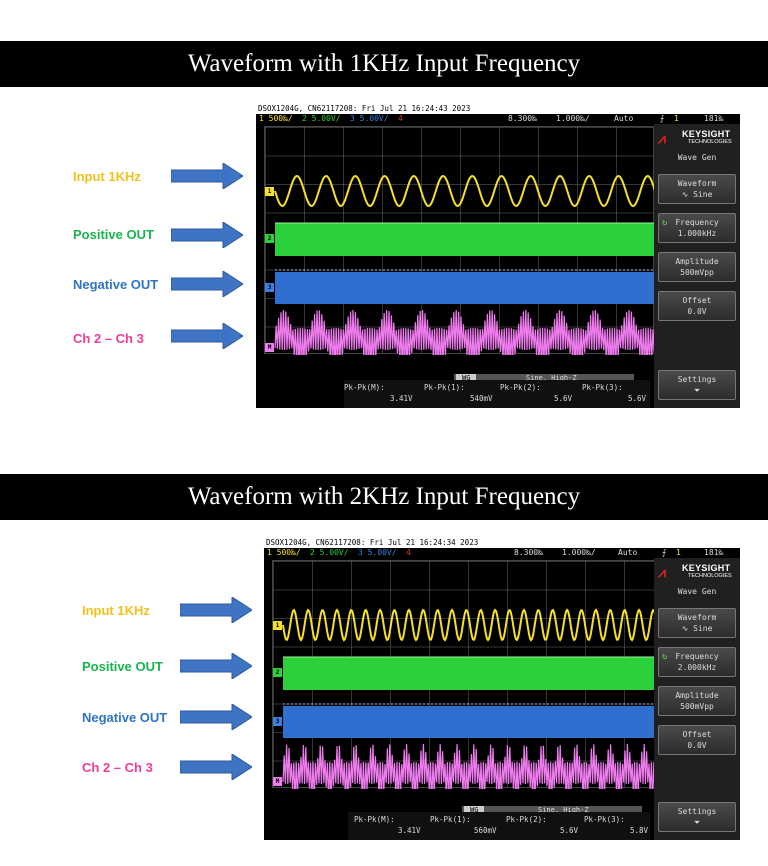 The height and width of the screenshot is (866, 768). I want to click on math-trace, so click(469, 766).